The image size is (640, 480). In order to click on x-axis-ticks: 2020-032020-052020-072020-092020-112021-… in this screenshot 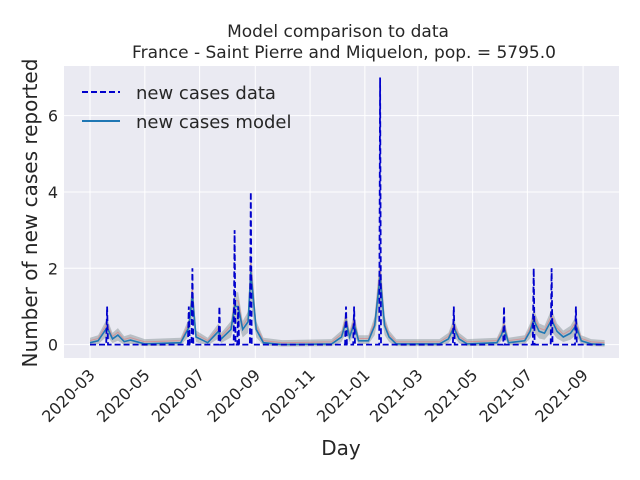, I will do `click(315, 395)`.